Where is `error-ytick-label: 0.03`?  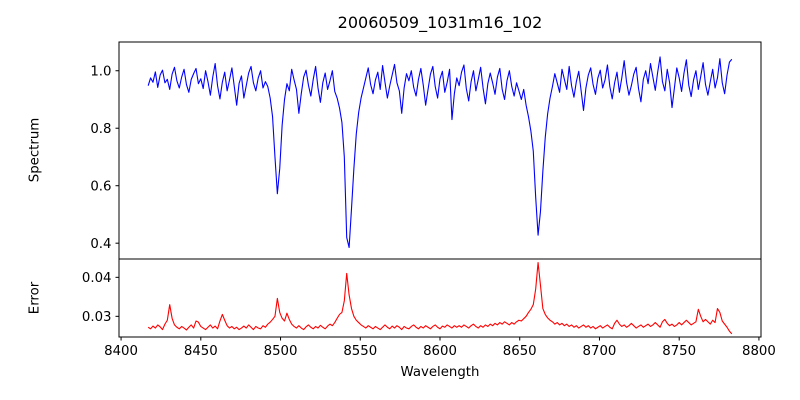 error-ytick-label: 0.03 is located at coordinates (97, 317).